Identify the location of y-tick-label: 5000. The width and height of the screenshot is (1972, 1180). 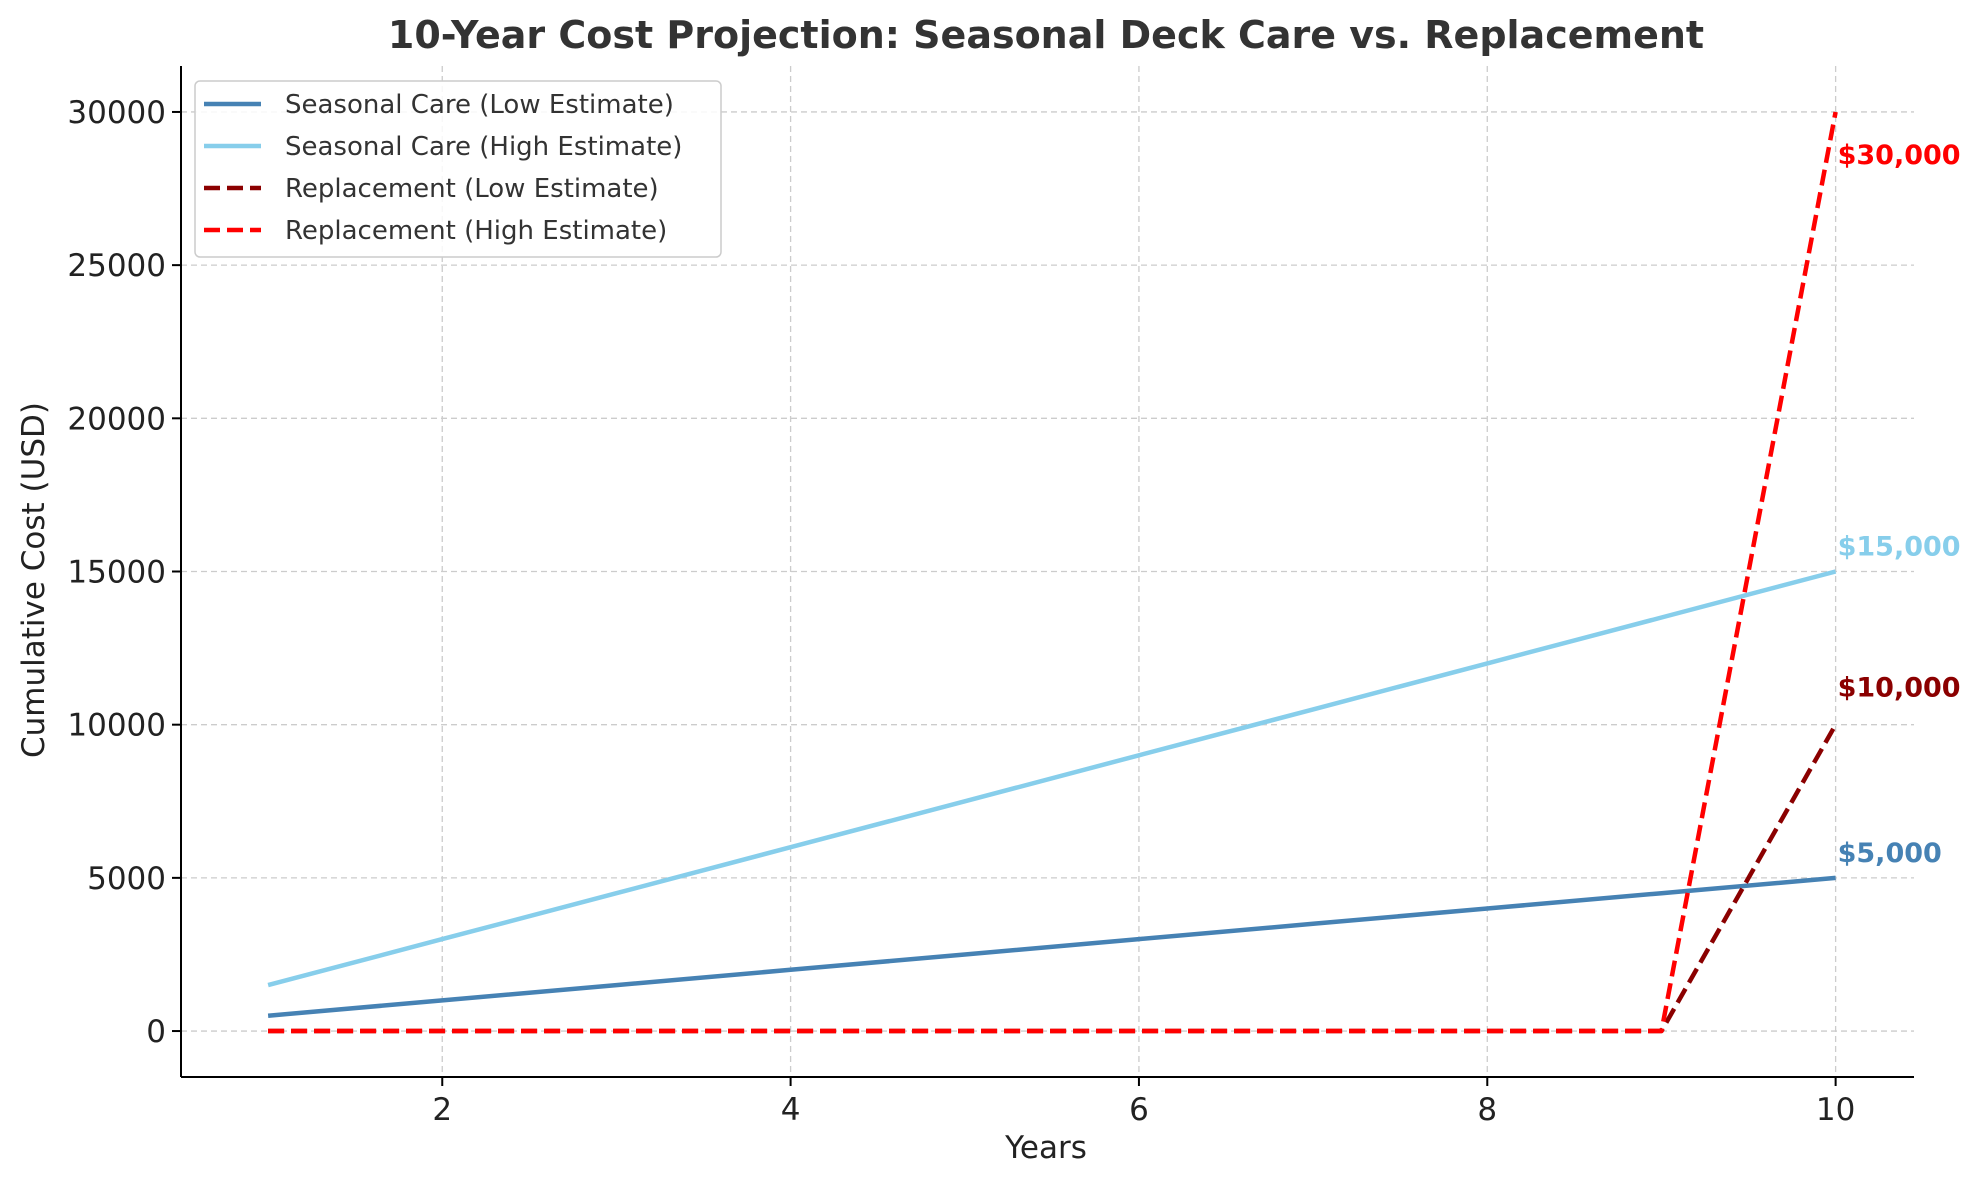
(126, 879).